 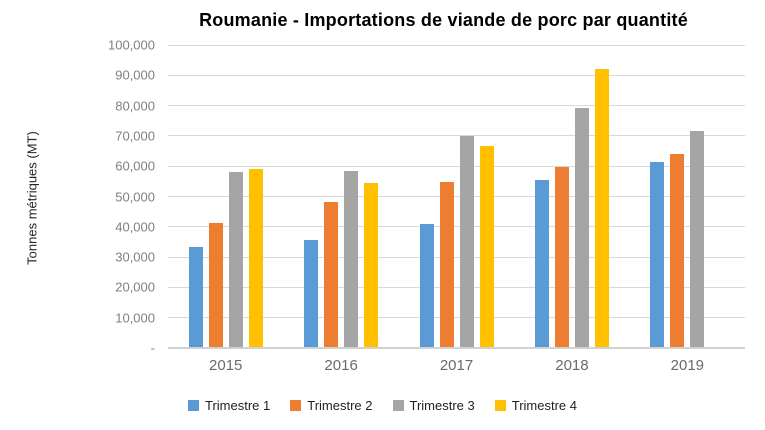 I want to click on legend-item-trimestre-3: Trimestre 3, so click(x=433, y=405).